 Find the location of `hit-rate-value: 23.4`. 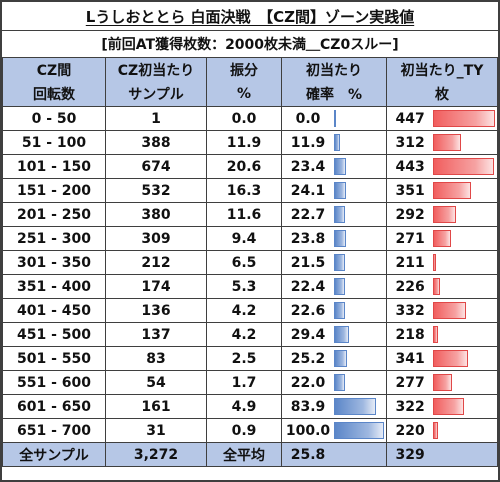

hit-rate-value: 23.4 is located at coordinates (308, 166).